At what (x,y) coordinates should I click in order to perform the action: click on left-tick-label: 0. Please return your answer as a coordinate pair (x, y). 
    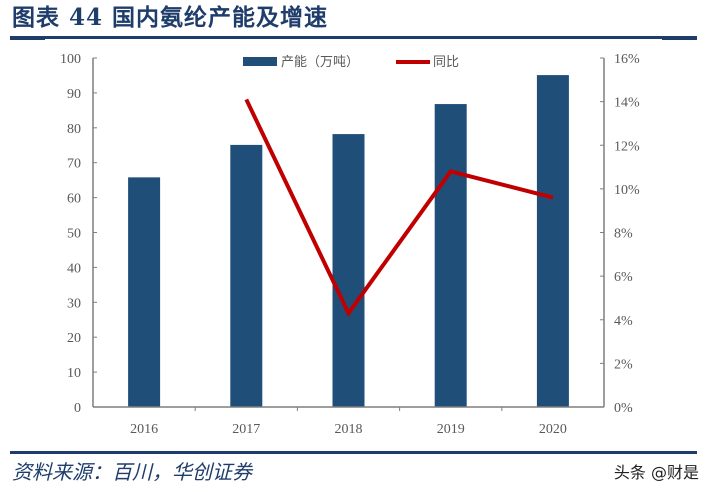
    Looking at the image, I should click on (77, 408).